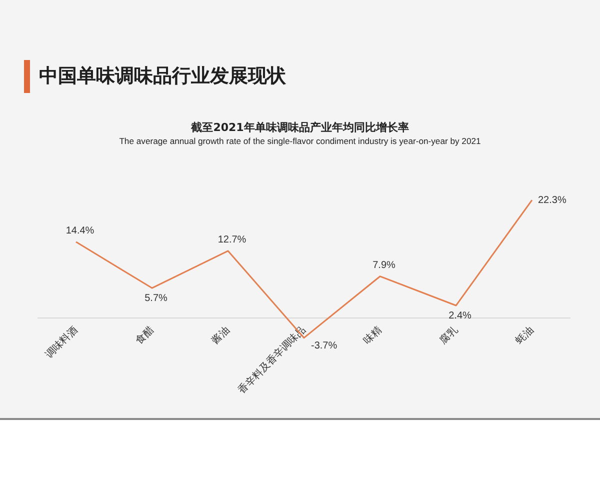  I want to click on data-label: 2.4%, so click(460, 316).